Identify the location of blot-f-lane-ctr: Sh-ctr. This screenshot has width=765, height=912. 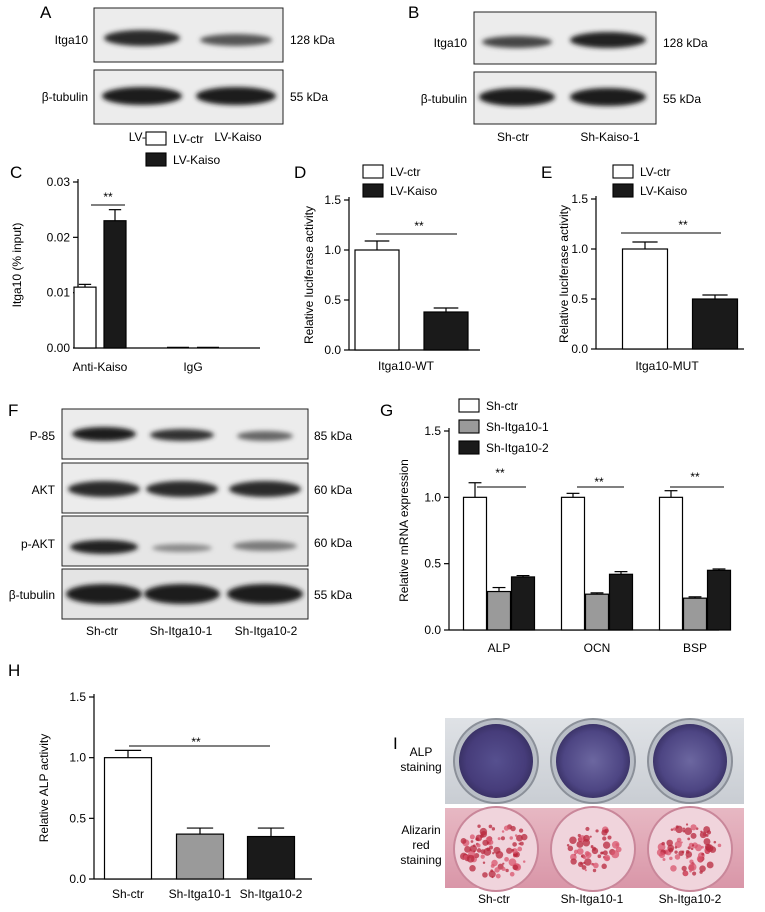
(102, 631).